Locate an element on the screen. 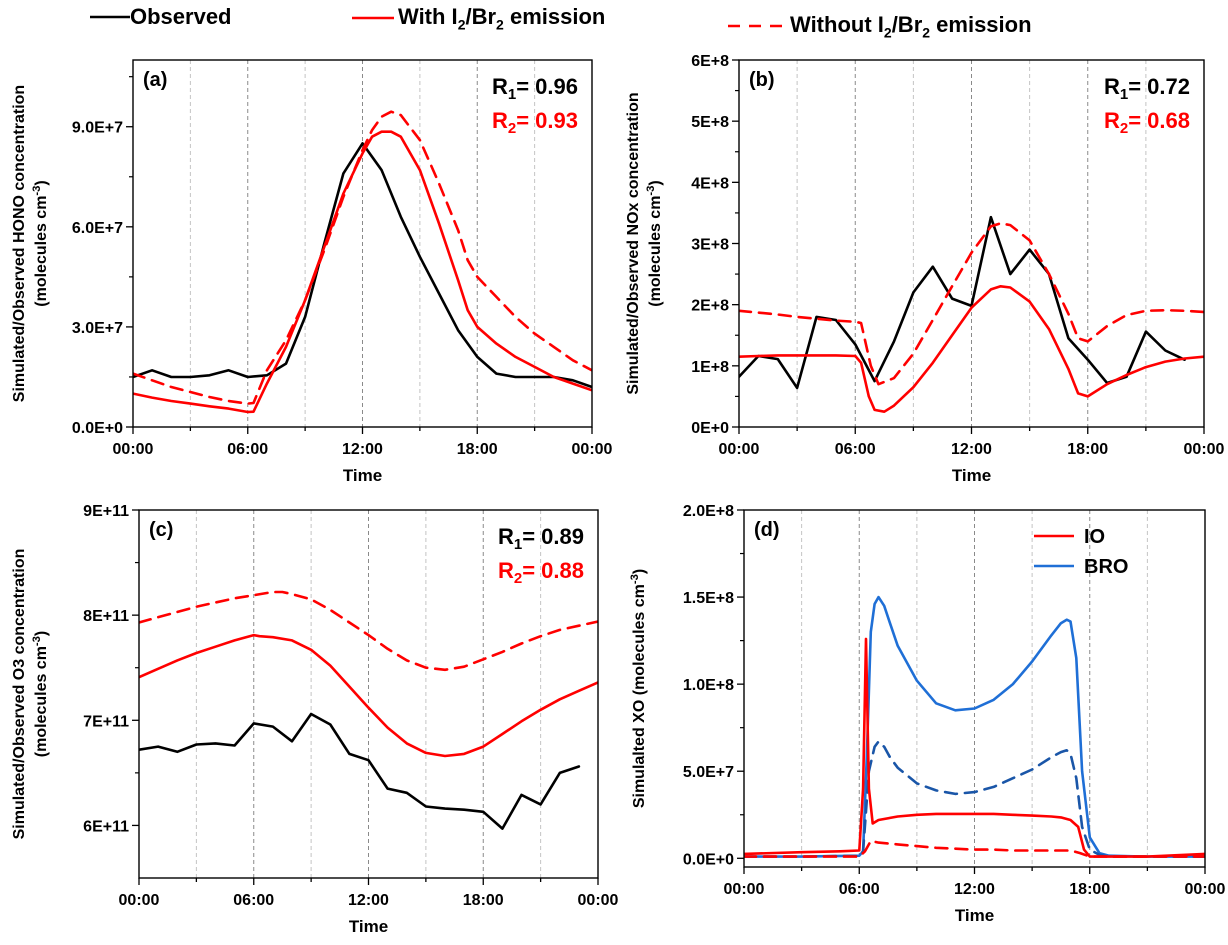 This screenshot has height=945, width=1228. y-tick-label: 7E+11 is located at coordinates (106, 721).